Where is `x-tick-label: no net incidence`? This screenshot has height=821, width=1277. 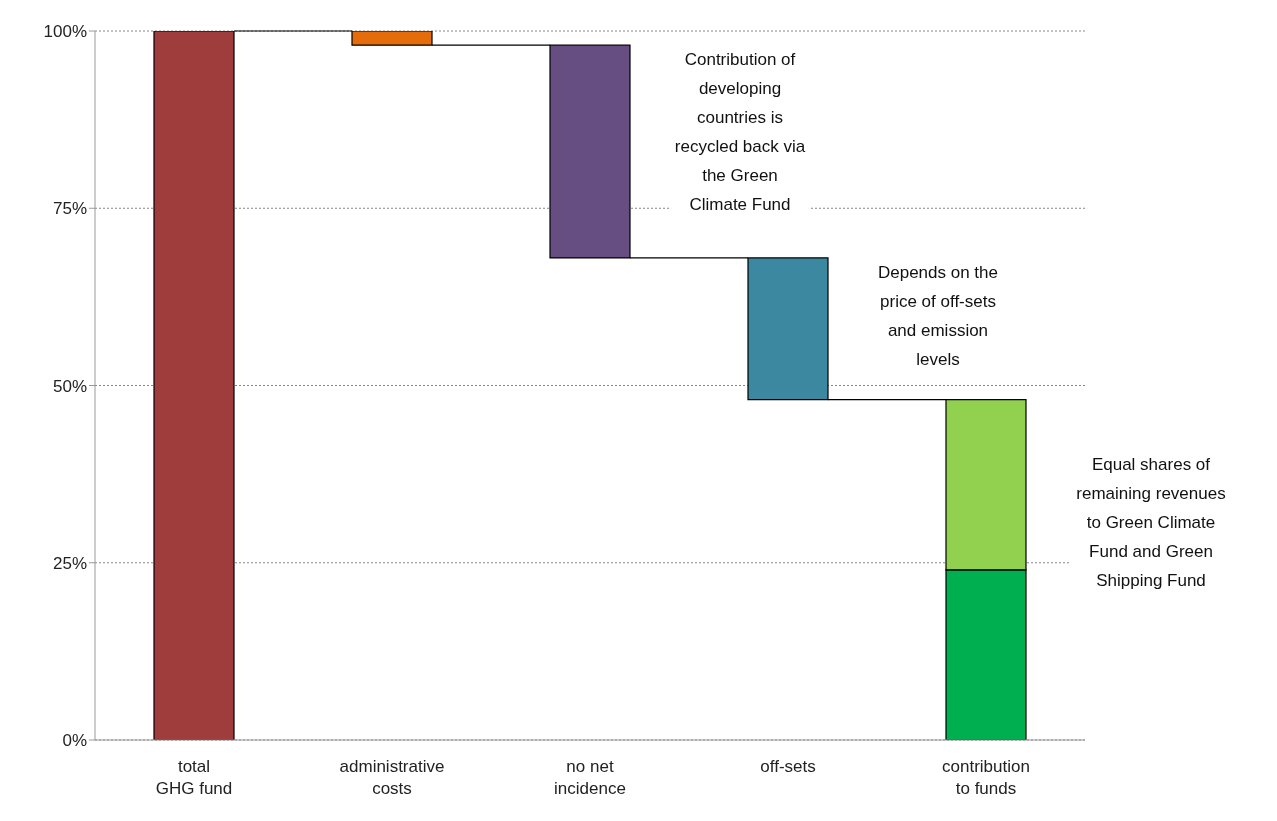
x-tick-label: no net incidence is located at coordinates (590, 777).